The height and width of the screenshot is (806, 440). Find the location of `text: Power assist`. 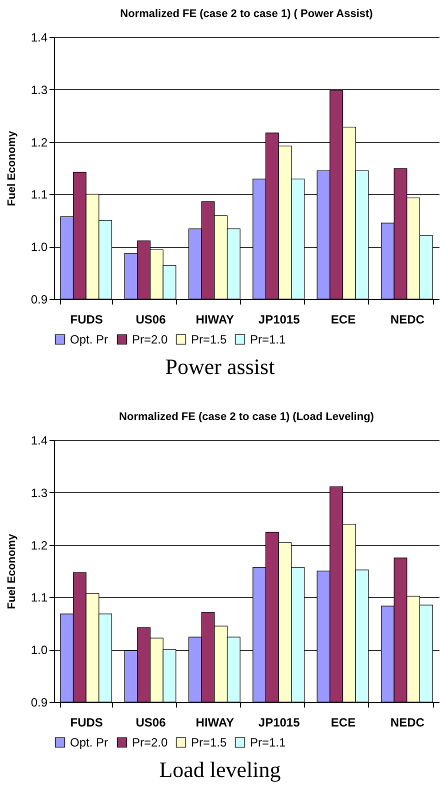

text: Power assist is located at coordinates (220, 367).